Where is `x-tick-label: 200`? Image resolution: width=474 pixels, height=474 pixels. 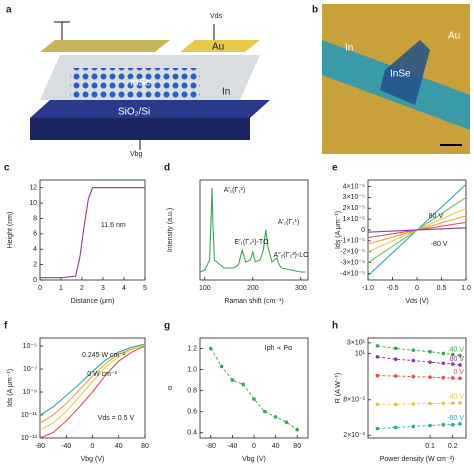 x-tick-label: 200 is located at coordinates (253, 288).